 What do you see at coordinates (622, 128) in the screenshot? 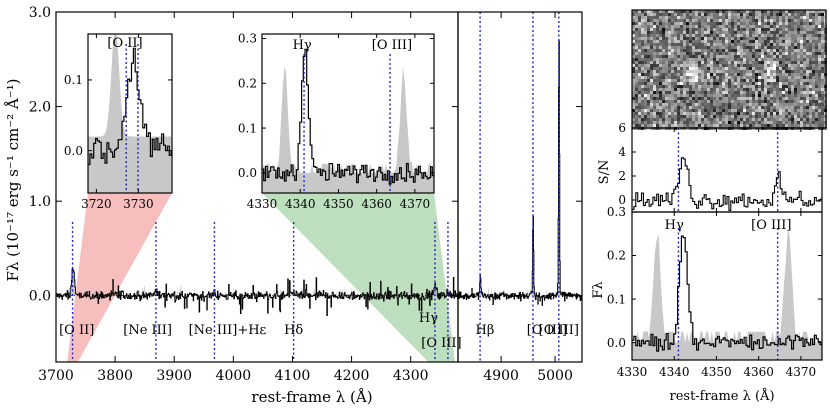
I see `y-tick-label: 6` at bounding box center [622, 128].